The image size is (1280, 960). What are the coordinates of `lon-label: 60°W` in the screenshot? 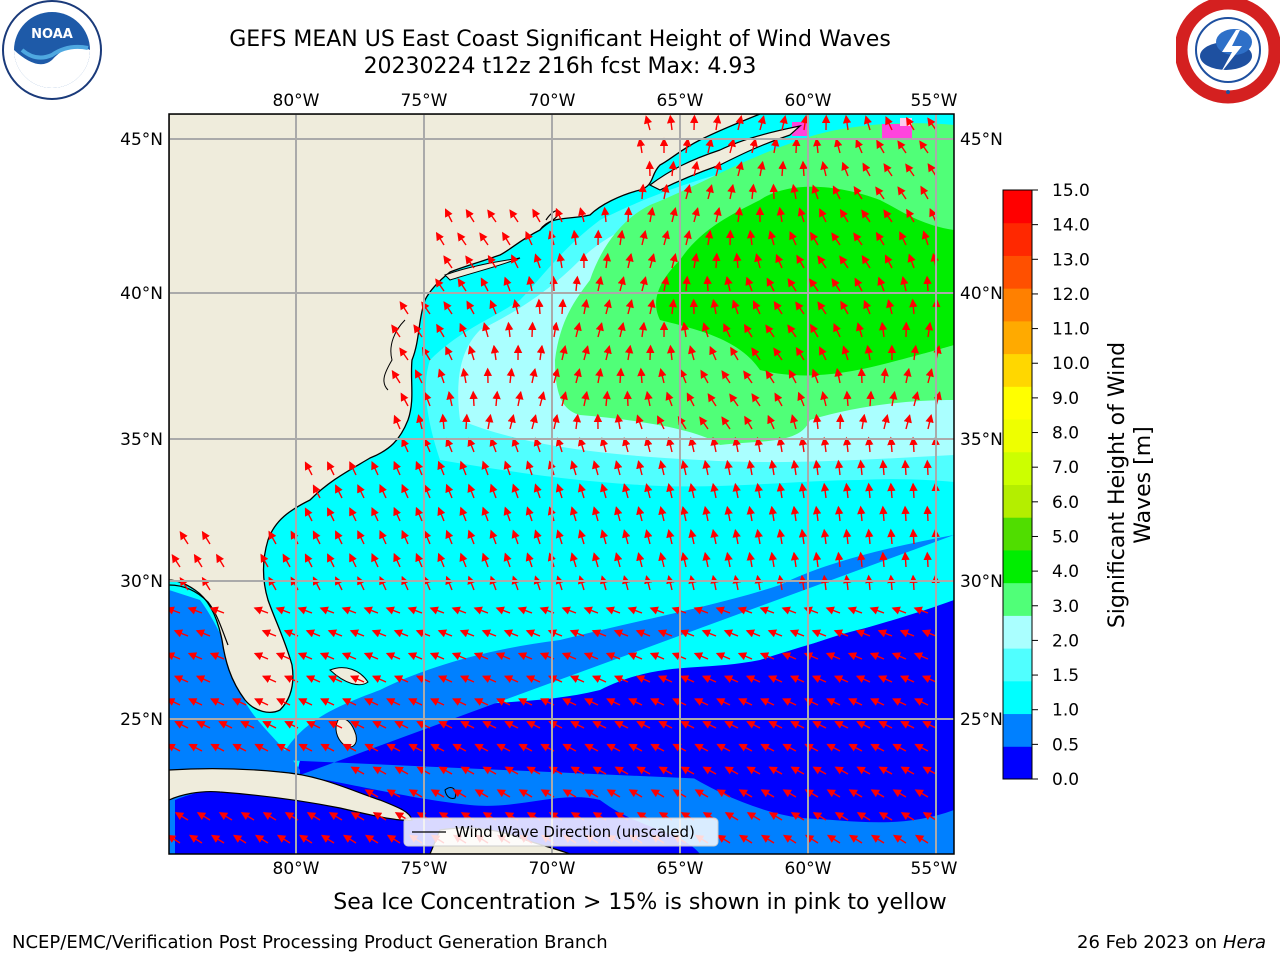 It's located at (808, 869).